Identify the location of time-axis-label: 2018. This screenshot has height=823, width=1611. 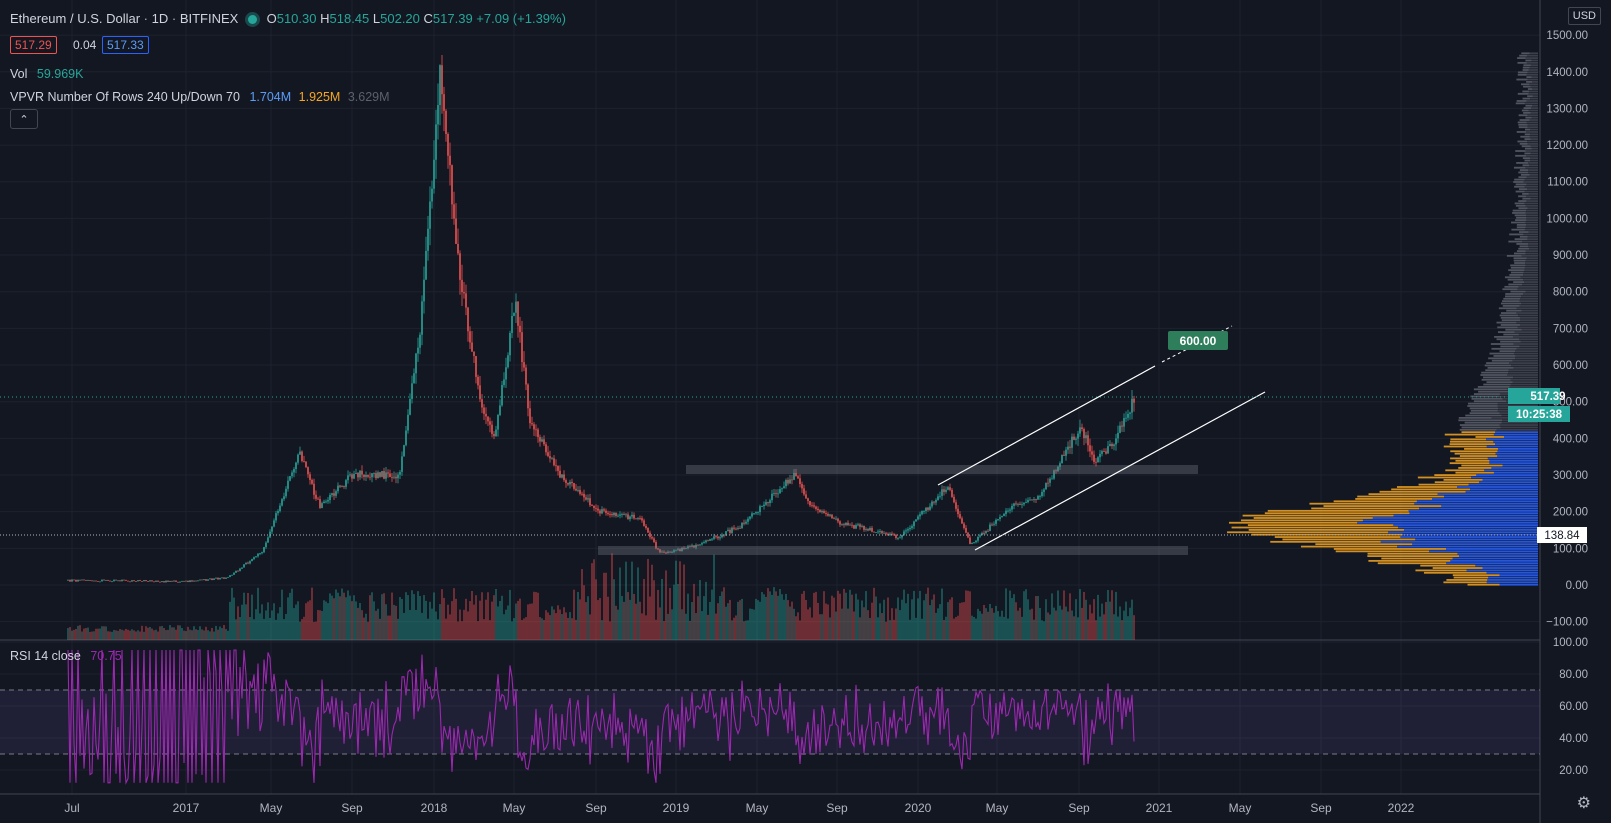
(434, 808).